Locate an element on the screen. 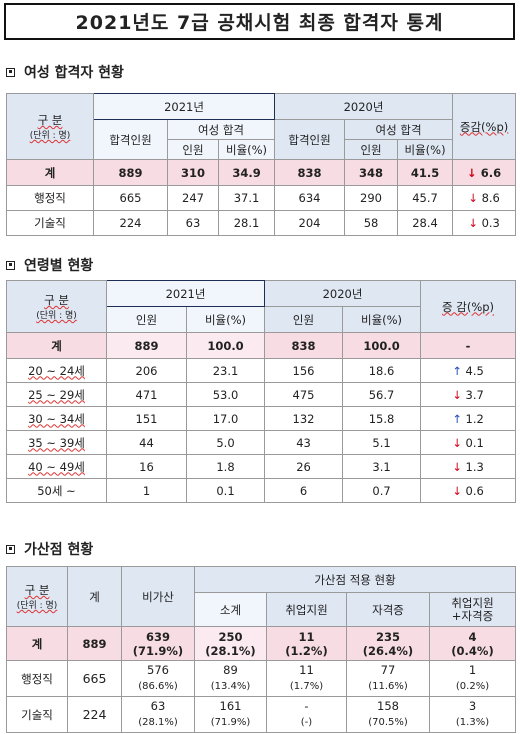  table-cell: ↓ 6.6 is located at coordinates (484, 172).